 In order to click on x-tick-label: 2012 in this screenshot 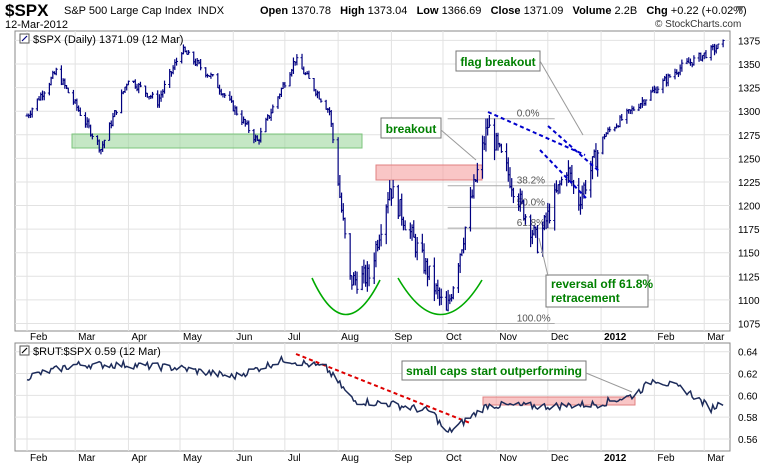, I will do `click(615, 337)`.